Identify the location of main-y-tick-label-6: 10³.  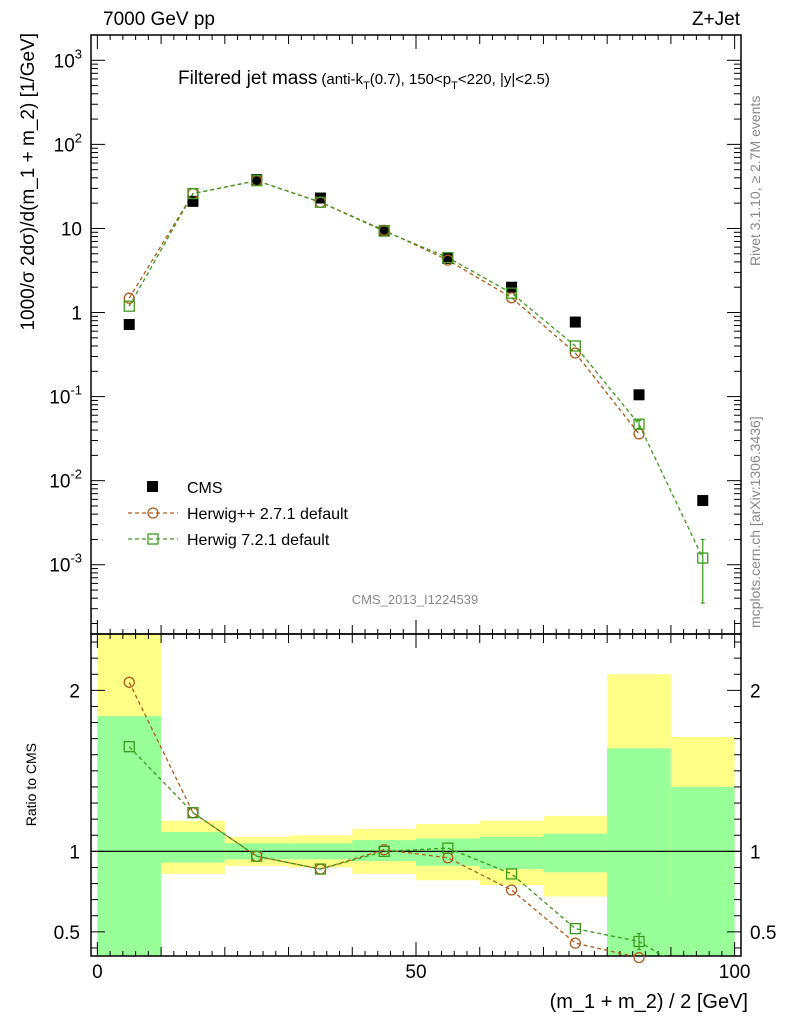
(68, 59).